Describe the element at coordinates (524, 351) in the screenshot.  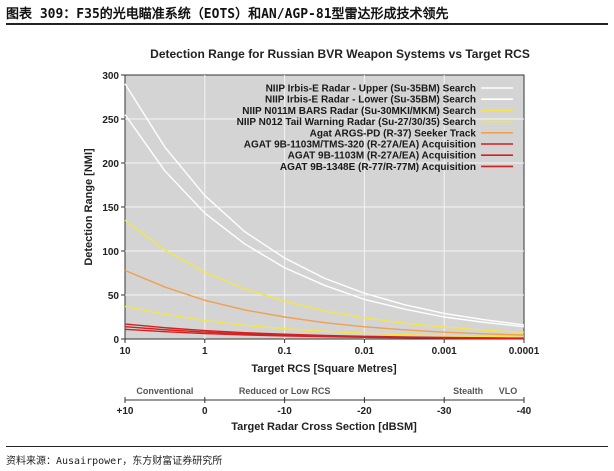
I see `x-tick-label: 0.0001` at that location.